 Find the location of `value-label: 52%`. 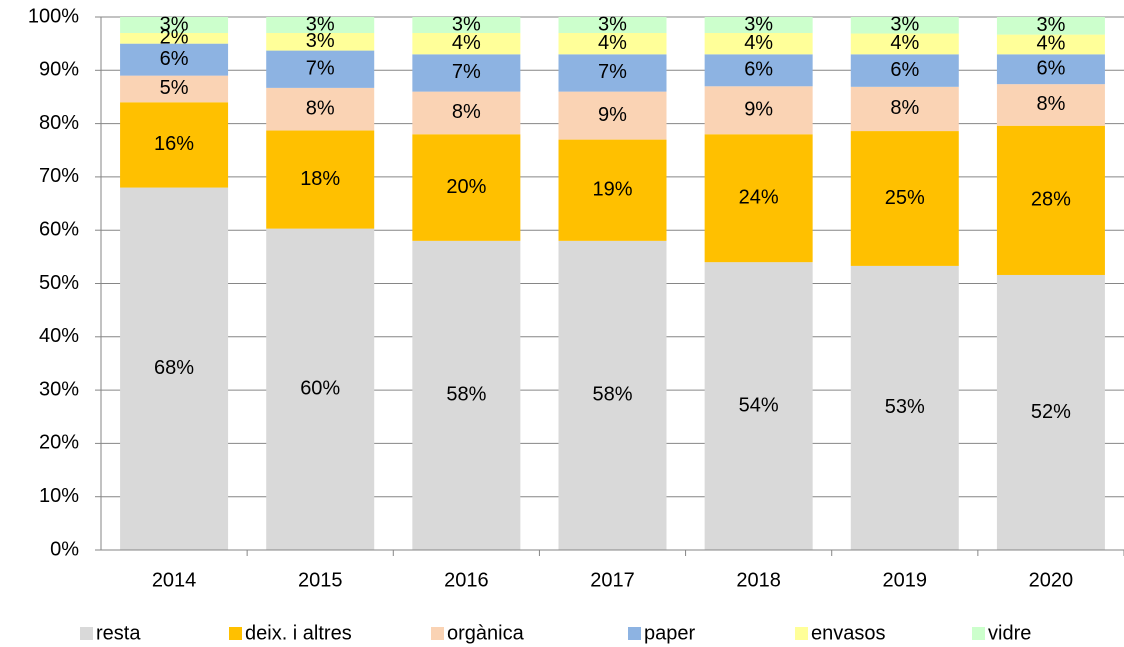

value-label: 52% is located at coordinates (1051, 412).